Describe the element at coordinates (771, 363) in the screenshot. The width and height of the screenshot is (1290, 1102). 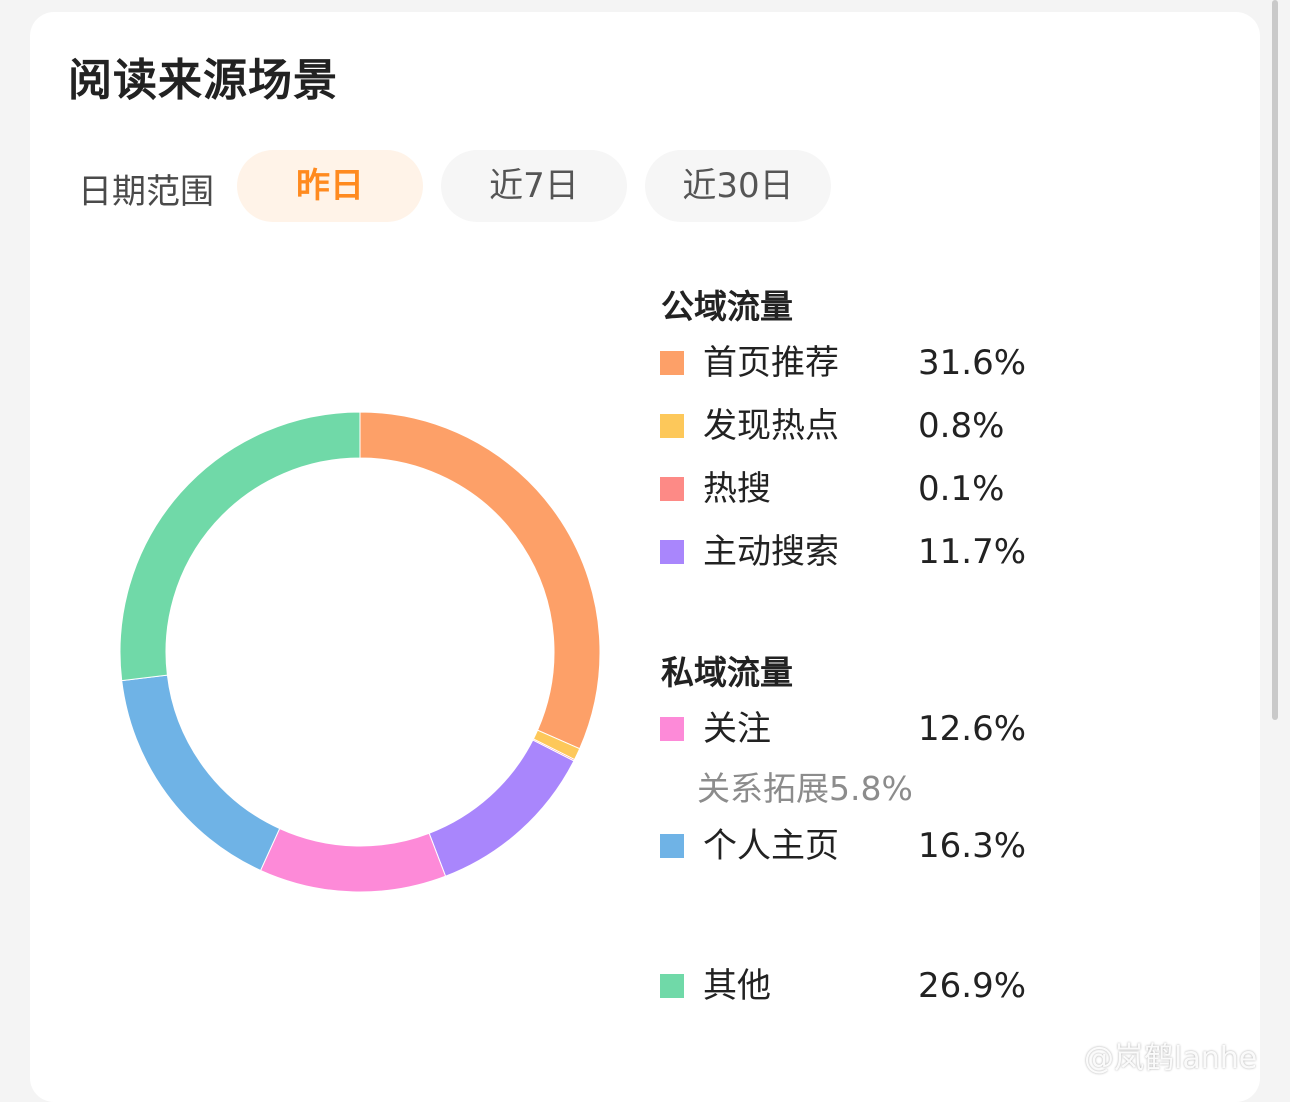
I see `legend-label: 首页推荐` at that location.